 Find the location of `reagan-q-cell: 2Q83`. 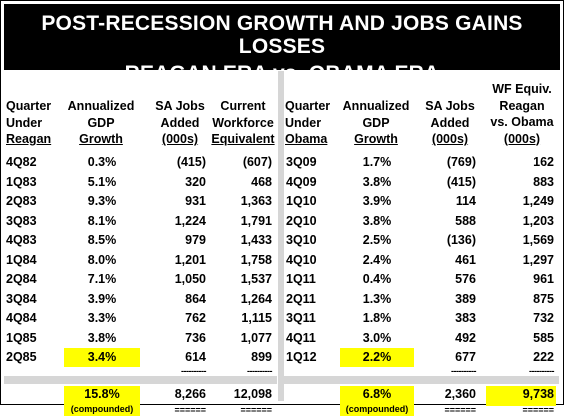

reagan-q-cell: 2Q83 is located at coordinates (21, 201).